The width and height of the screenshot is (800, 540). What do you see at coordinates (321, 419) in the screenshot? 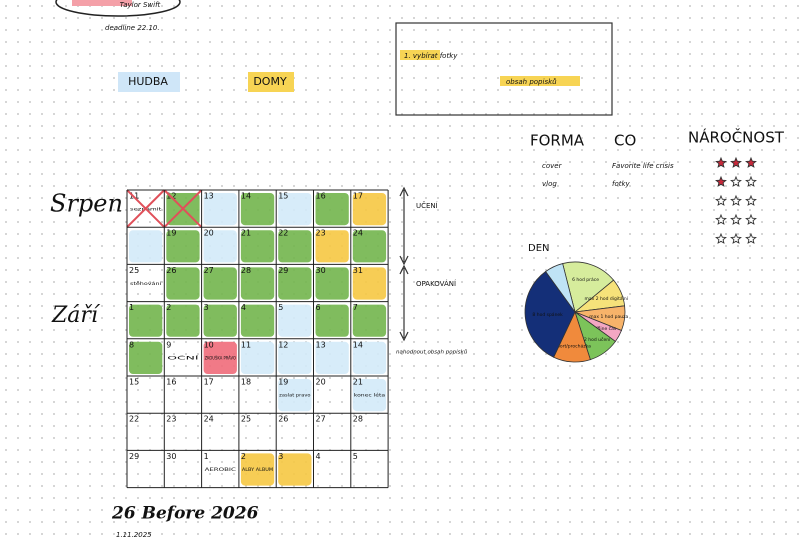
I see `day-number: 27` at bounding box center [321, 419].